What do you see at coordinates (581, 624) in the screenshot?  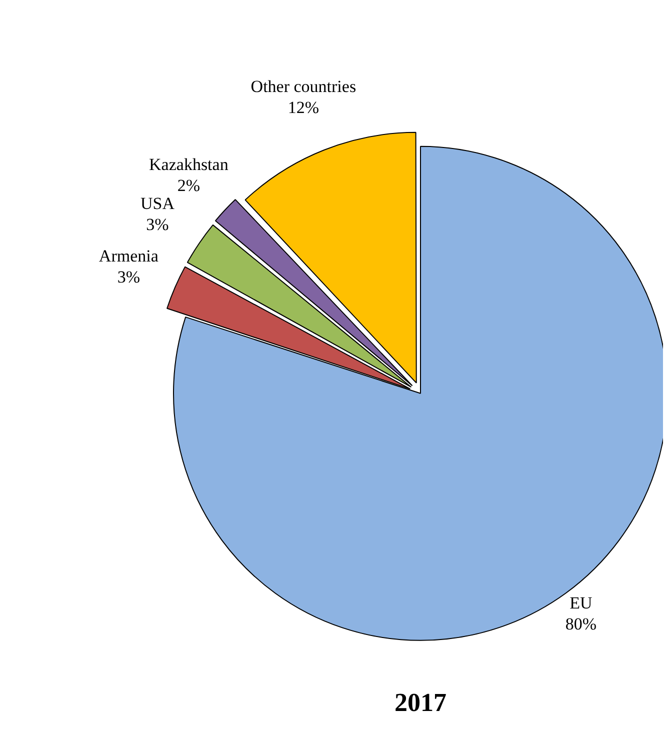 I see `data-label: 80%` at bounding box center [581, 624].